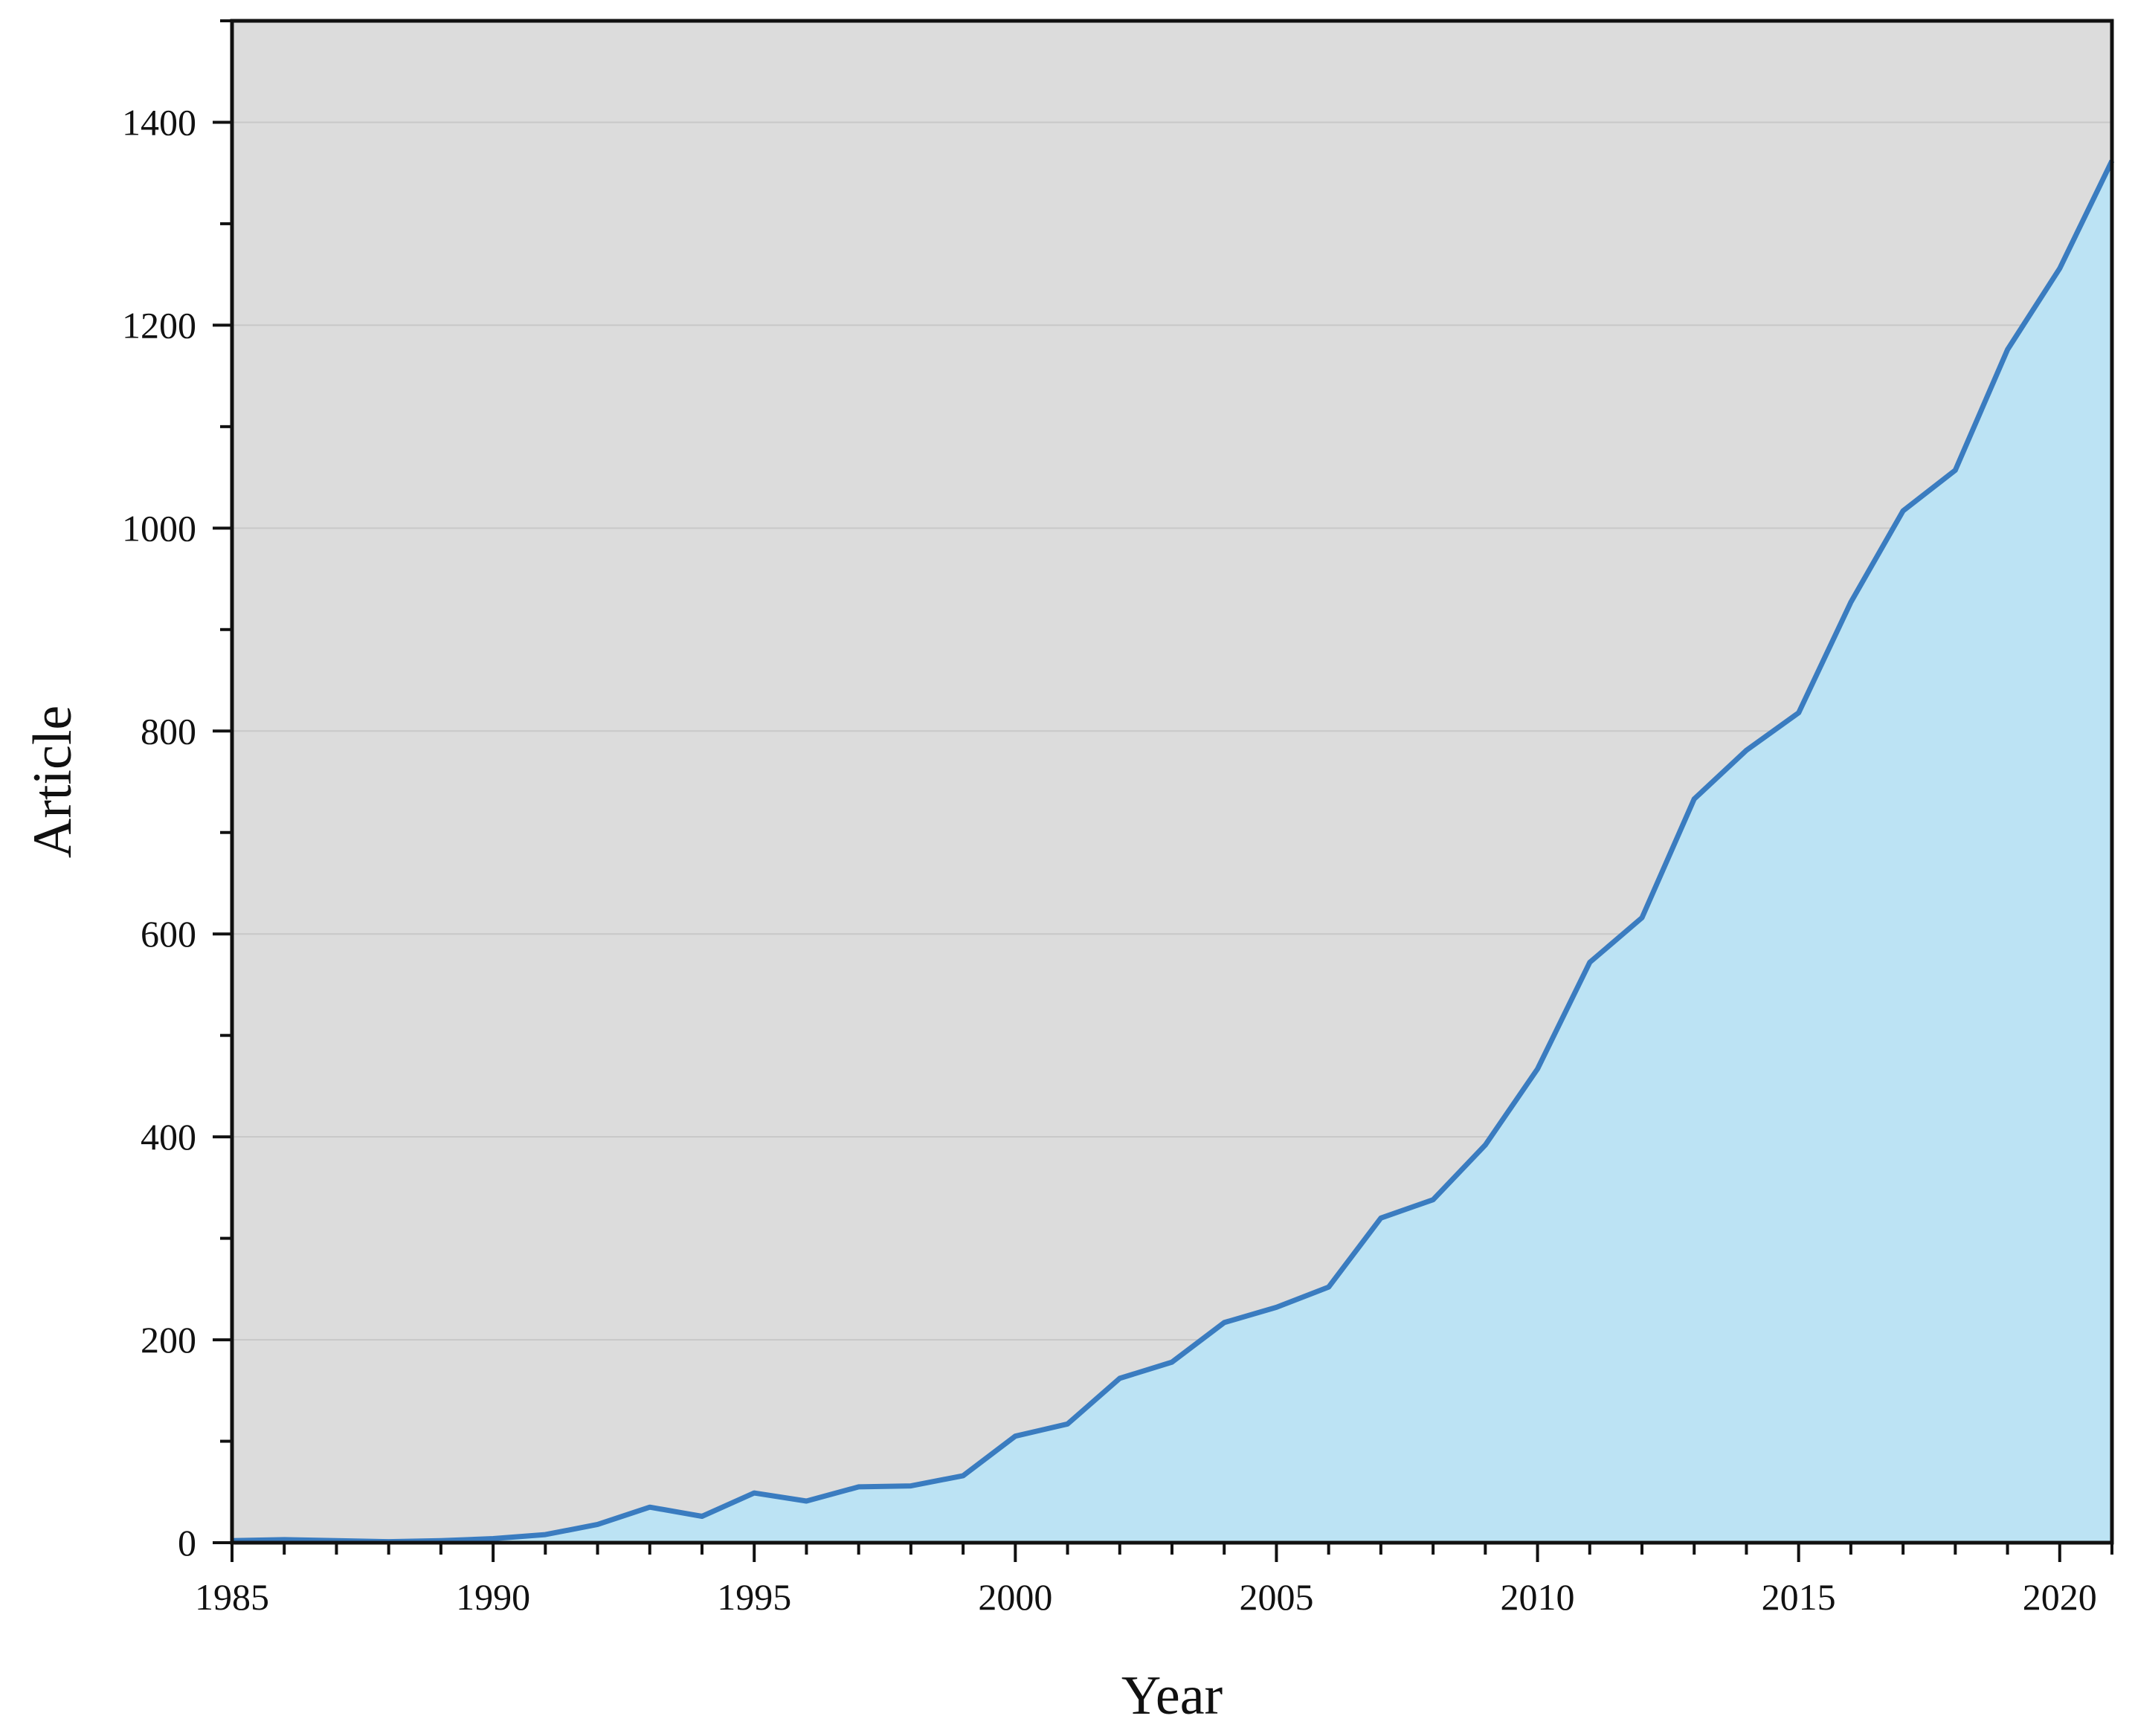  I want to click on x-tick-label-1995: 1995, so click(754, 1597).